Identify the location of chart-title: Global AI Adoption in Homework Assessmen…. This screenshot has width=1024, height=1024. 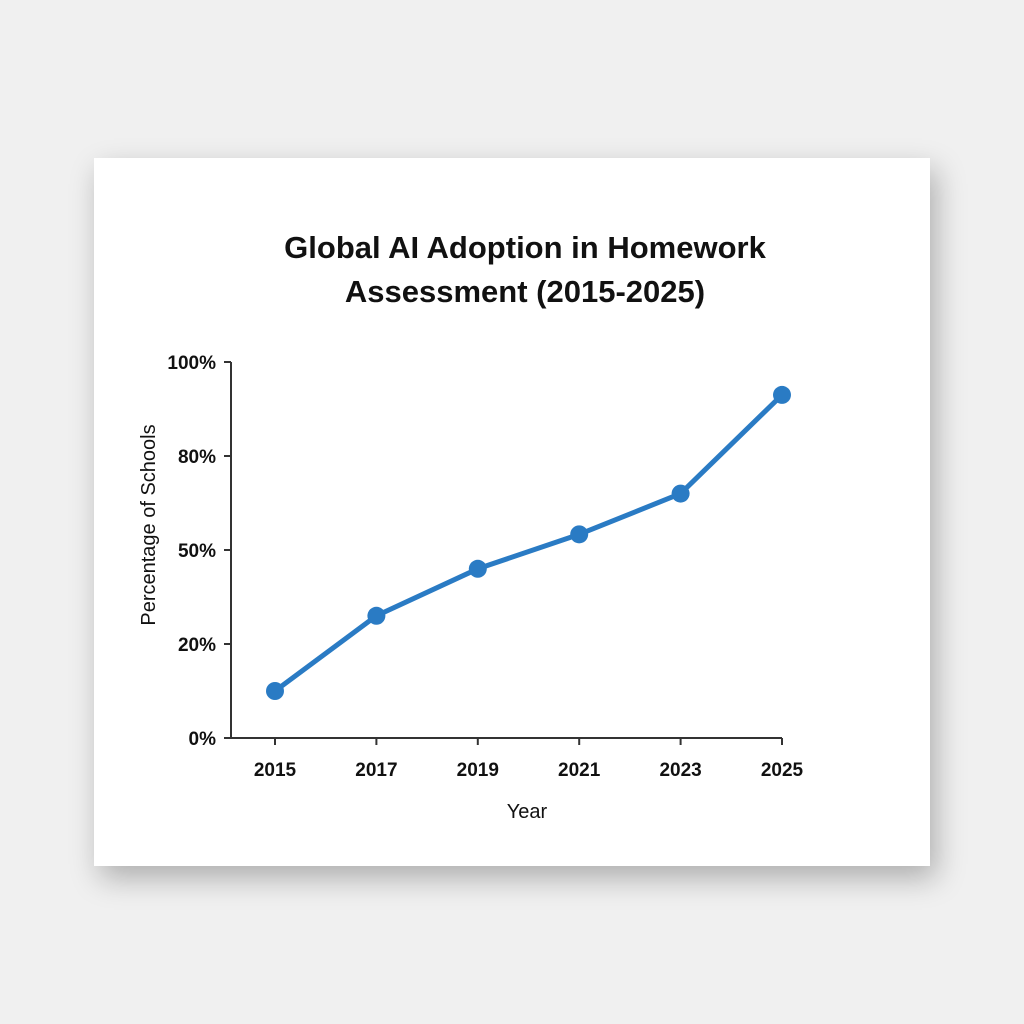
(512, 270).